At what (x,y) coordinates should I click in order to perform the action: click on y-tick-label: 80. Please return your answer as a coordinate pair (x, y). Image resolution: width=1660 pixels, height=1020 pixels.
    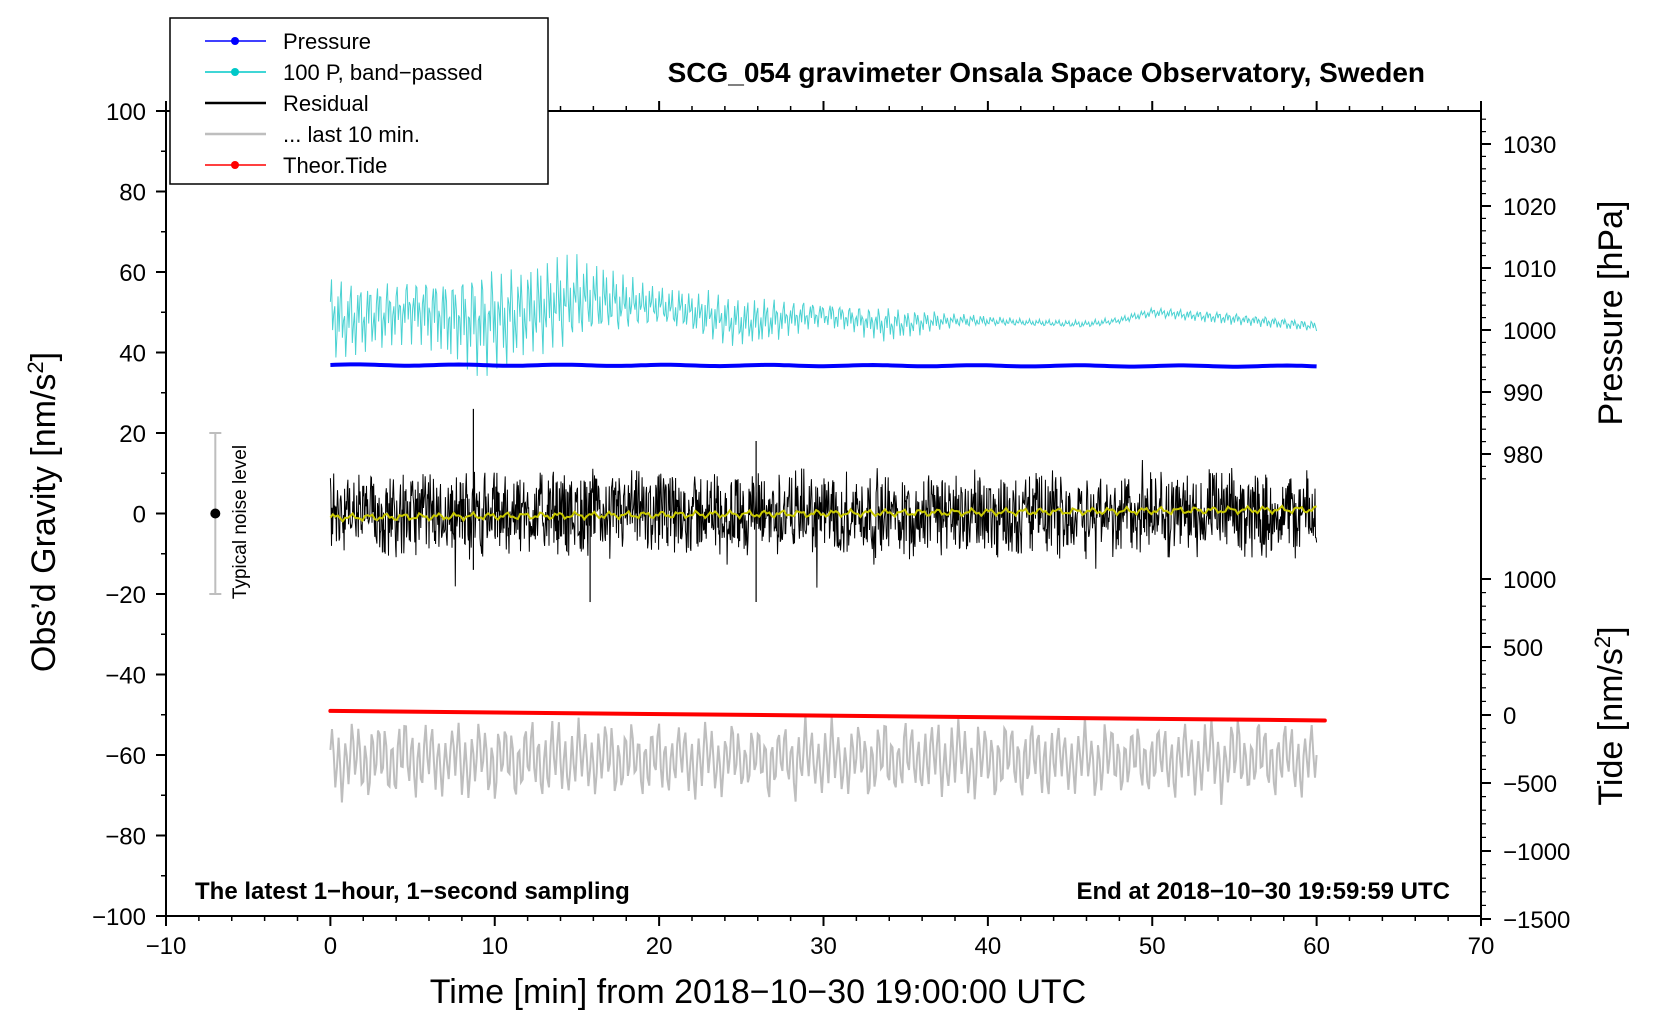
    Looking at the image, I should click on (132, 193).